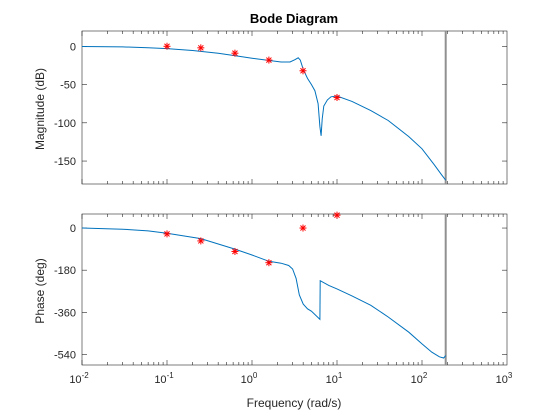  I want to click on magnitude-axis-label: Magnitude (dB), so click(40, 109).